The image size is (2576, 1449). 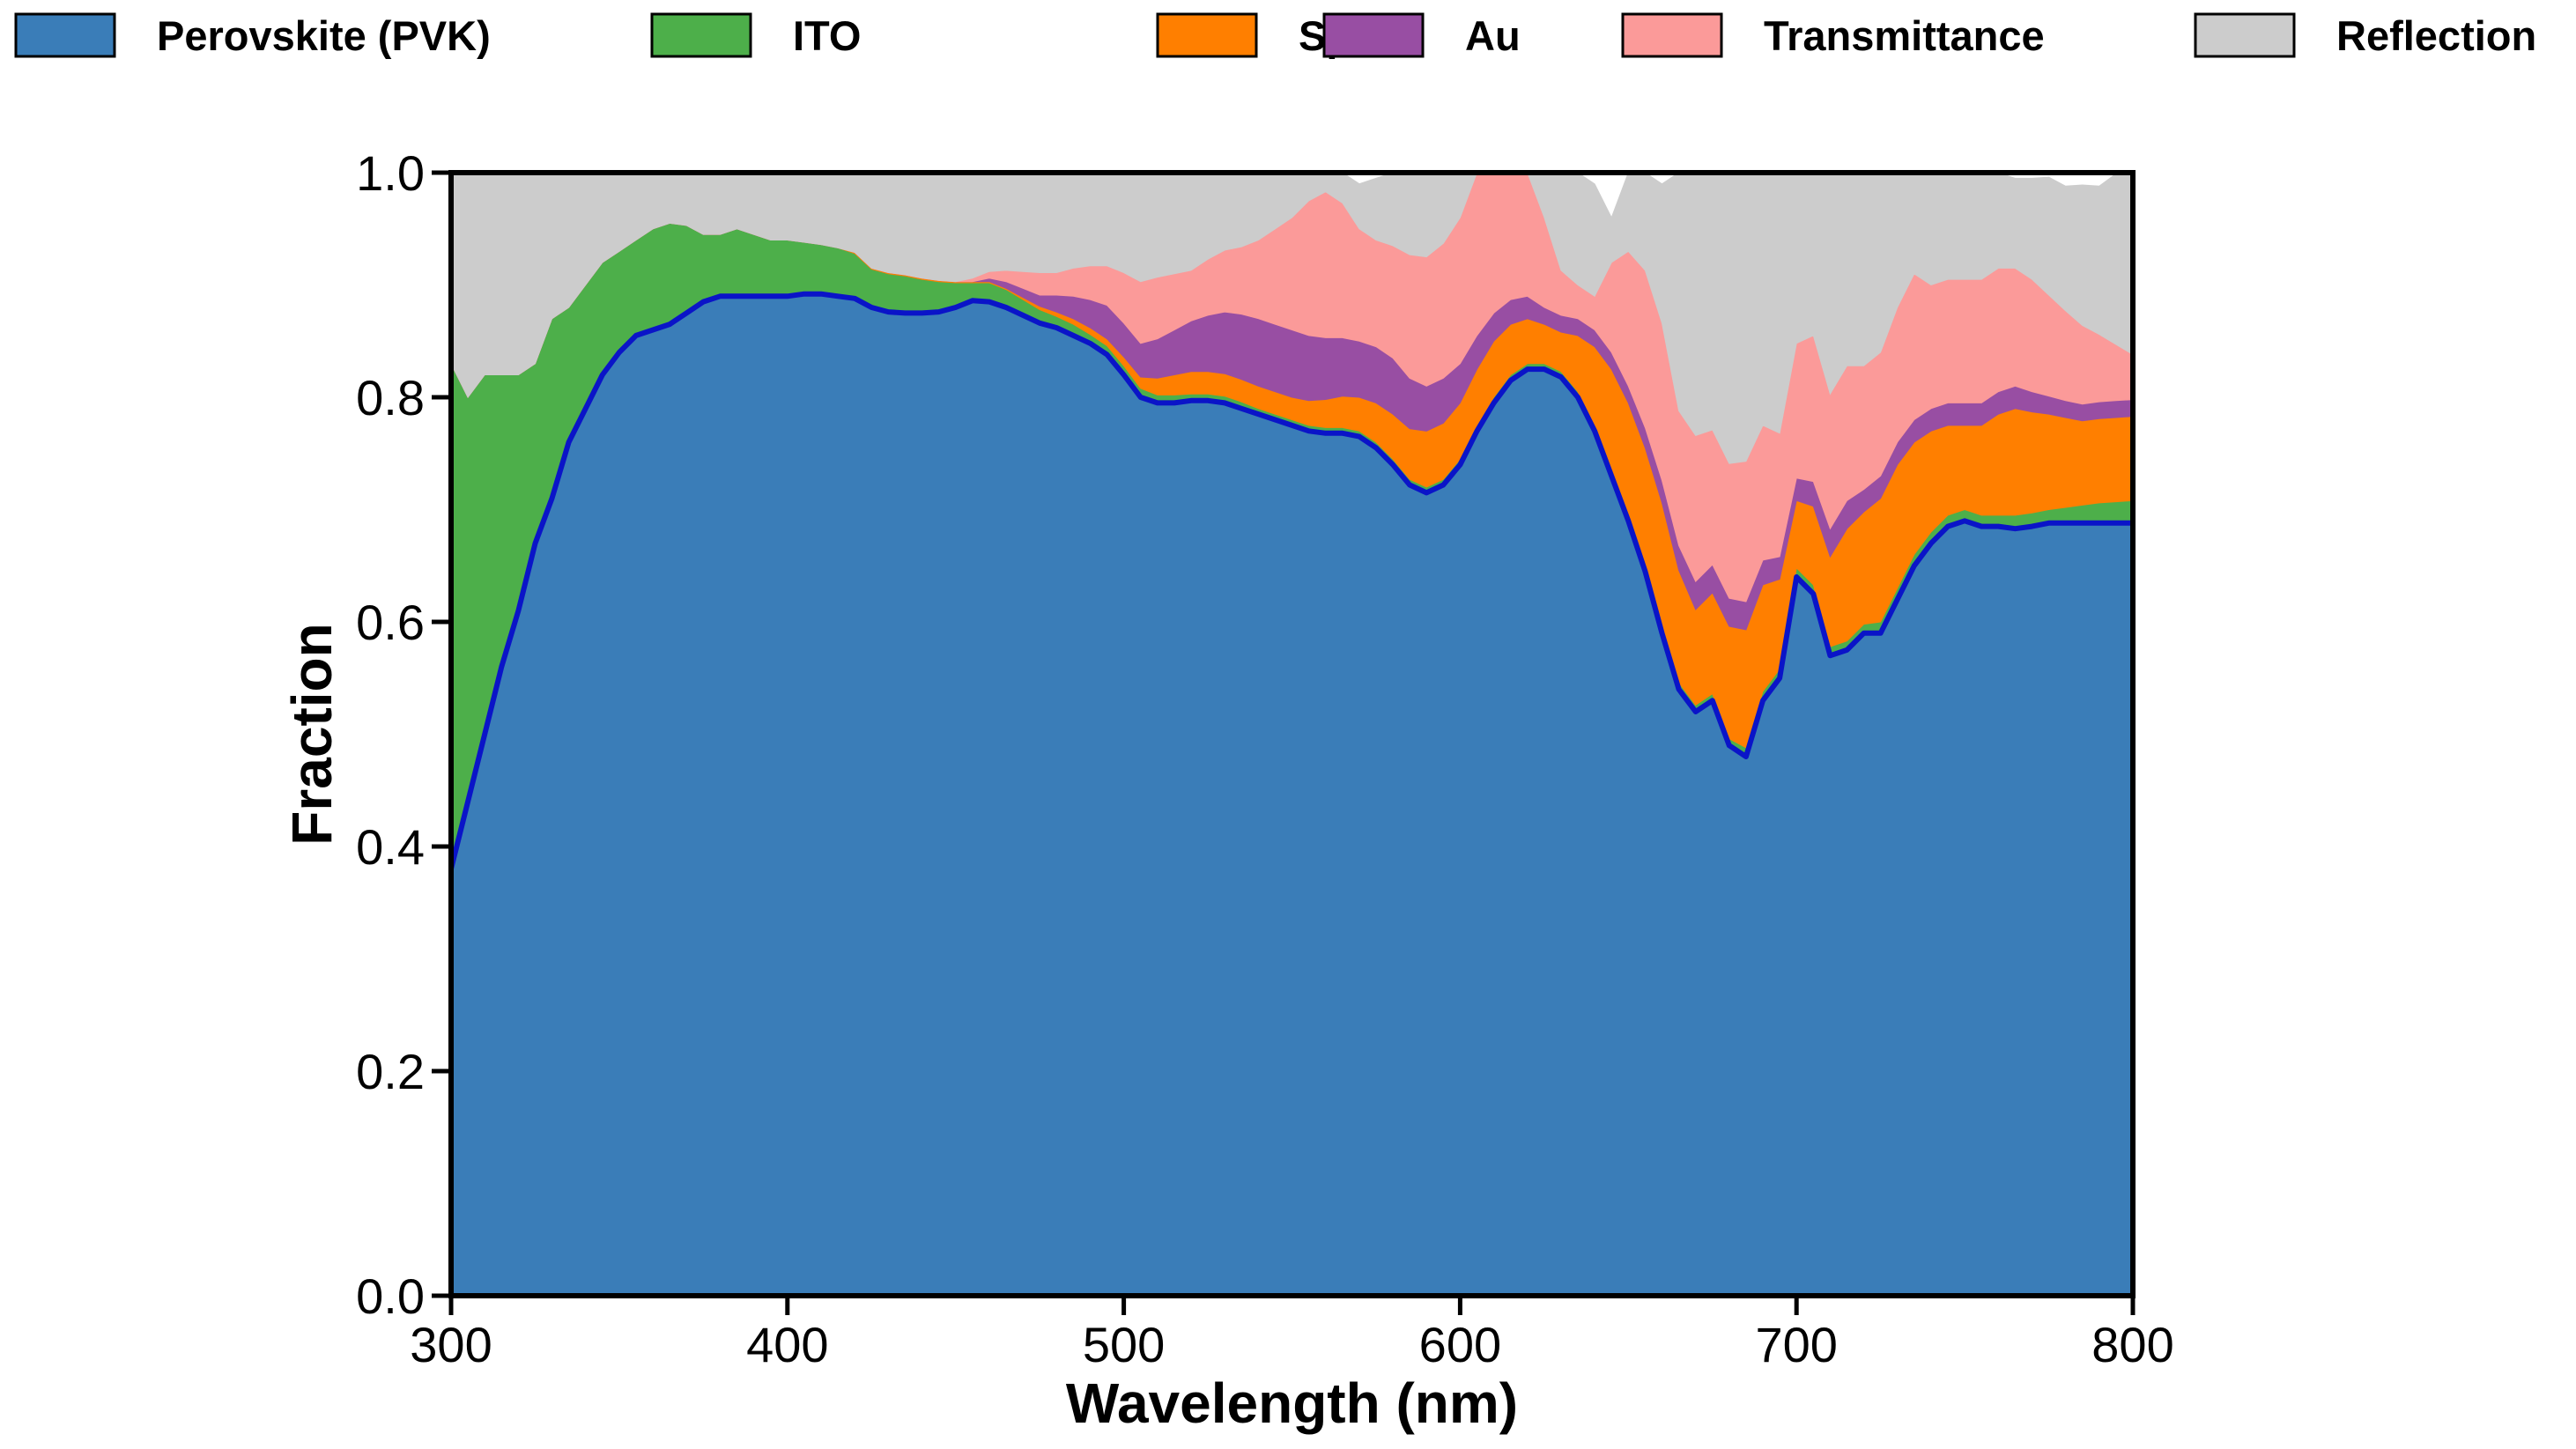 I want to click on x-tick-label: 400, so click(x=787, y=1344).